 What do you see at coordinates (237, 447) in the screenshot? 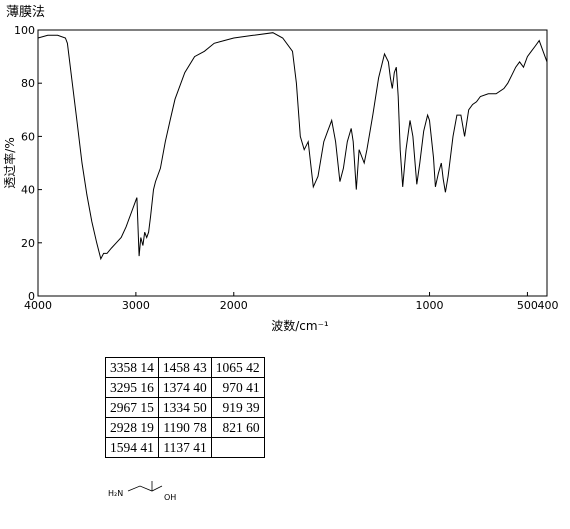
I see `table-cell` at bounding box center [237, 447].